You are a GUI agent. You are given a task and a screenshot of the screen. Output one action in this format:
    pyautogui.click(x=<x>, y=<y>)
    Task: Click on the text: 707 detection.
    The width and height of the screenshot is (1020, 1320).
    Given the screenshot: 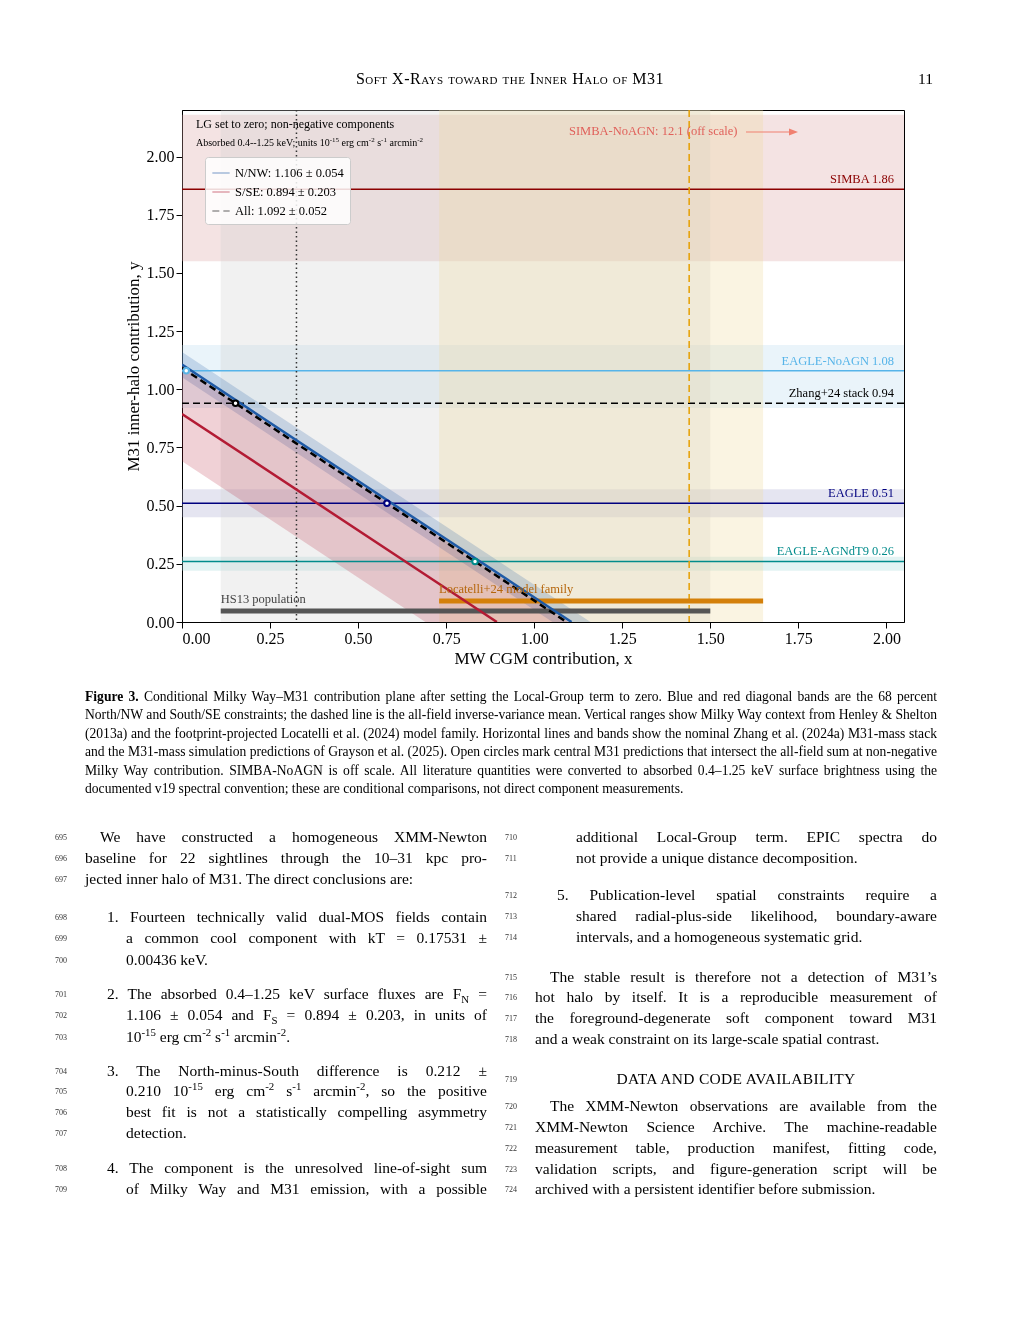 What is the action you would take?
    pyautogui.click(x=121, y=1132)
    